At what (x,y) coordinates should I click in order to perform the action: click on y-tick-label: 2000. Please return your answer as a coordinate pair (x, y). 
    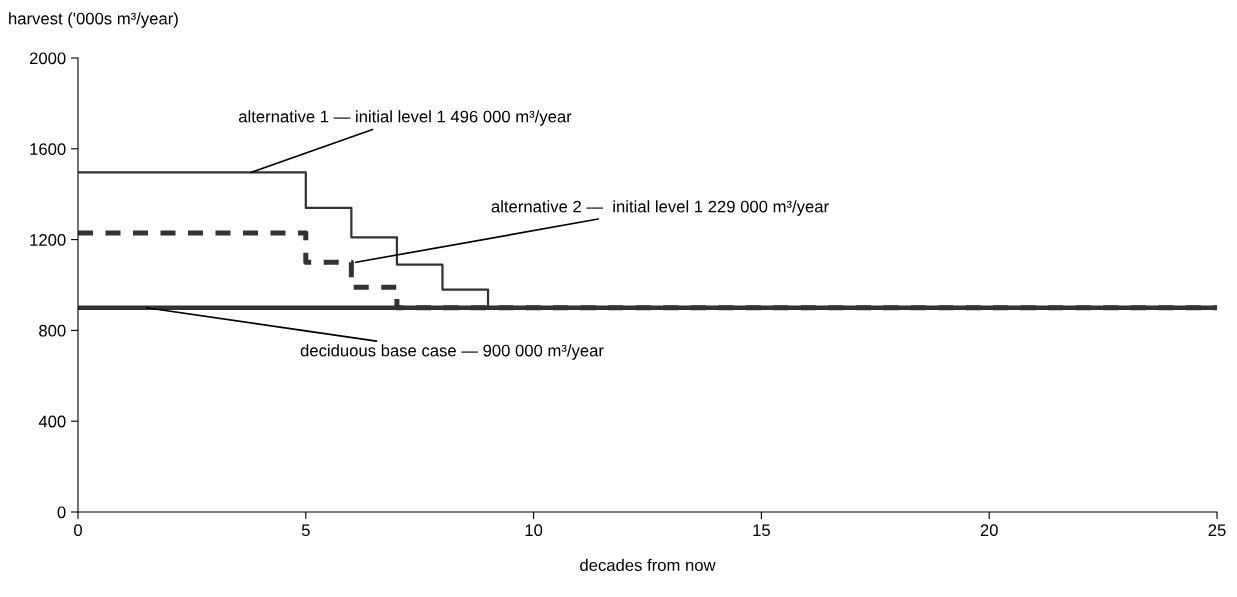
    Looking at the image, I should click on (47, 58).